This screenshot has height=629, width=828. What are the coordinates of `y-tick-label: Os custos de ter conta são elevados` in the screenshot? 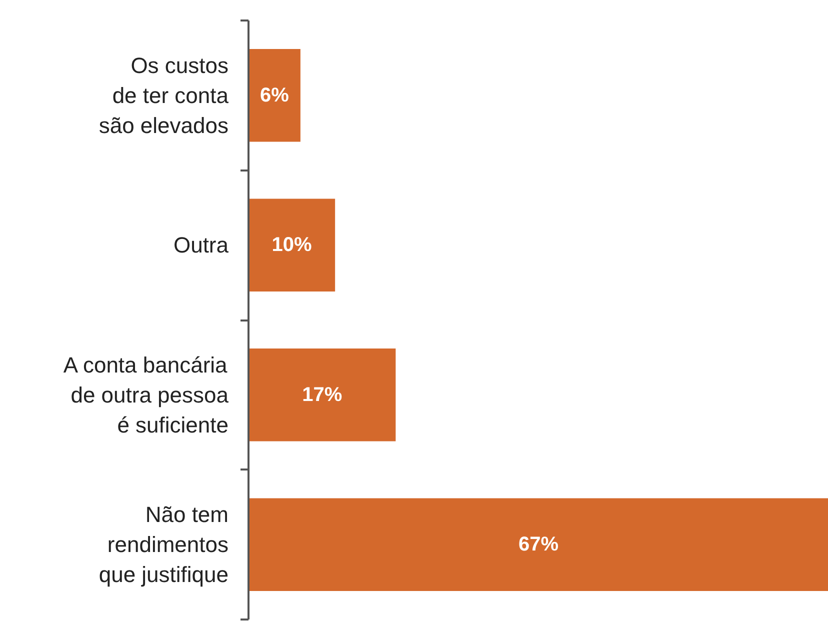 It's located at (164, 95).